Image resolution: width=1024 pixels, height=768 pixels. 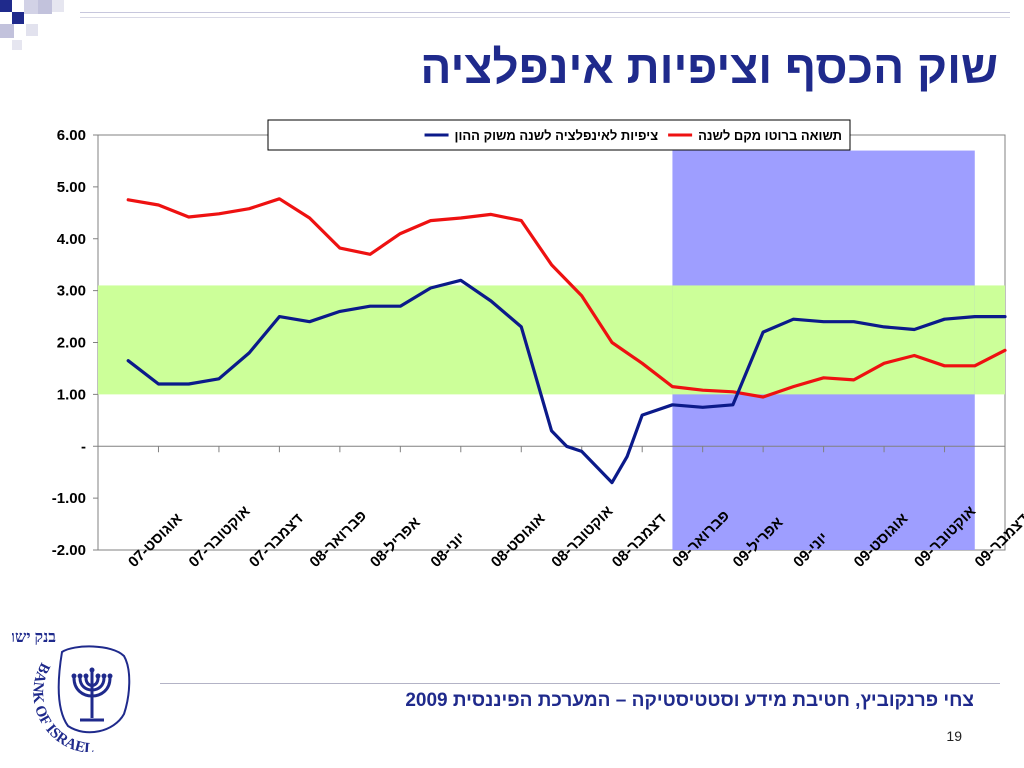 I want to click on y-tick-label: 2.00, so click(x=71, y=343).